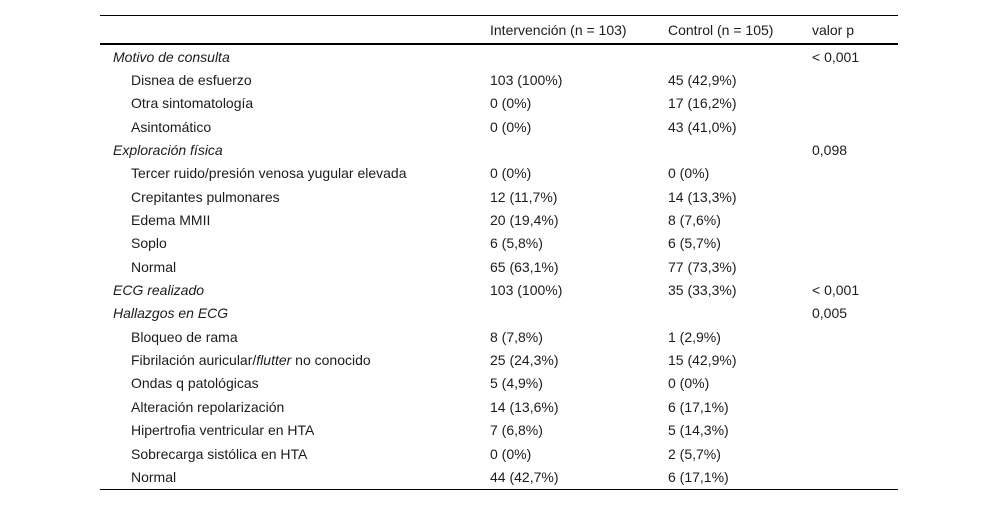  I want to click on row-label: Crepitantes pulmonares, so click(205, 196).